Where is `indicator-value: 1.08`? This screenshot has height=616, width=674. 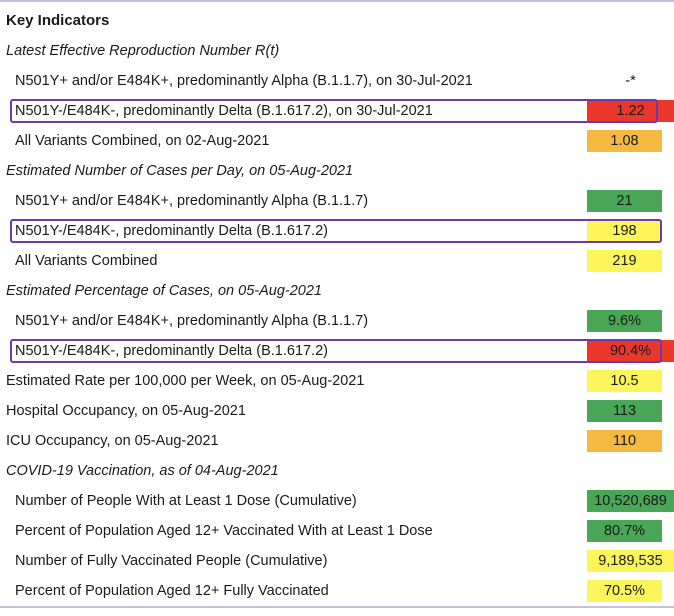 indicator-value: 1.08 is located at coordinates (624, 141).